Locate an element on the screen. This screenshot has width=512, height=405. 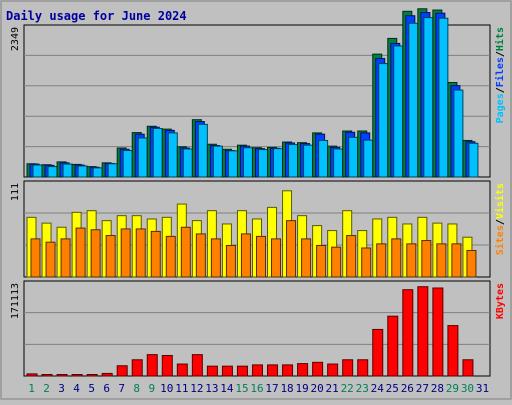
chart-title: Daily usage for June 2024 is located at coordinates (96, 16).